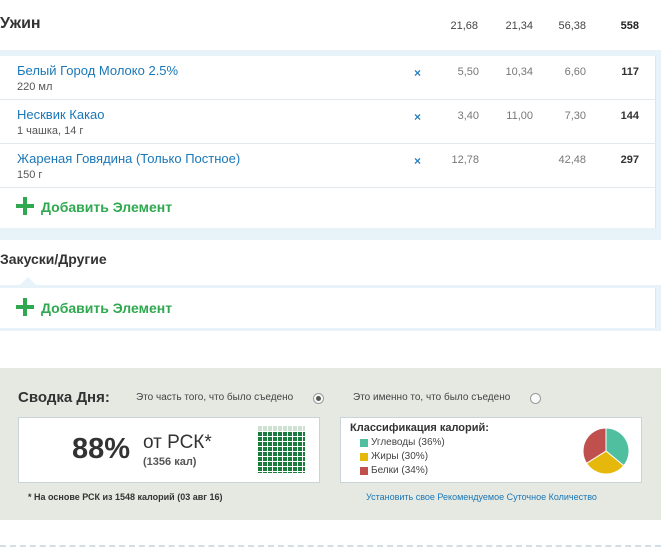  I want to click on option-eaten-share-label: Это часть того, что было съедено, so click(215, 397).